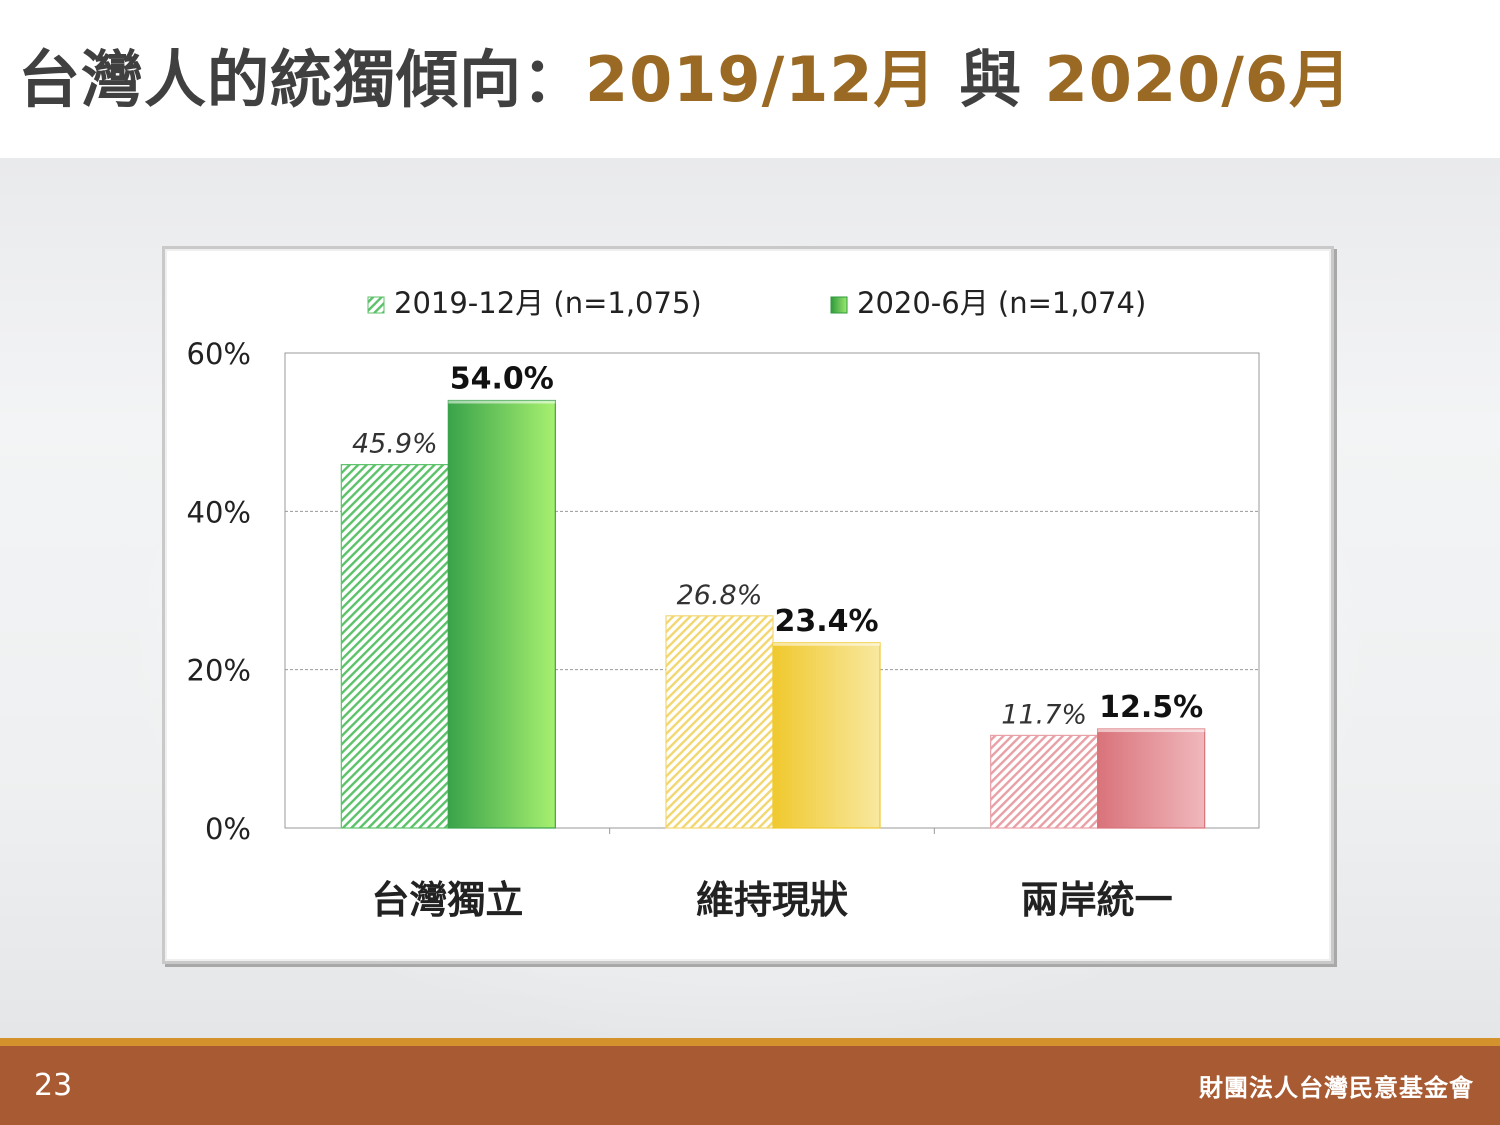 This screenshot has height=1125, width=1500. What do you see at coordinates (219, 512) in the screenshot?
I see `y-tick-label: 40%` at bounding box center [219, 512].